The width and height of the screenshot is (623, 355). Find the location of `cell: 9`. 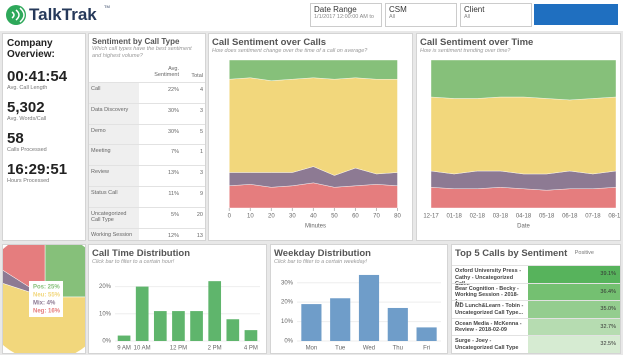

cell: 9 is located at coordinates (201, 194).